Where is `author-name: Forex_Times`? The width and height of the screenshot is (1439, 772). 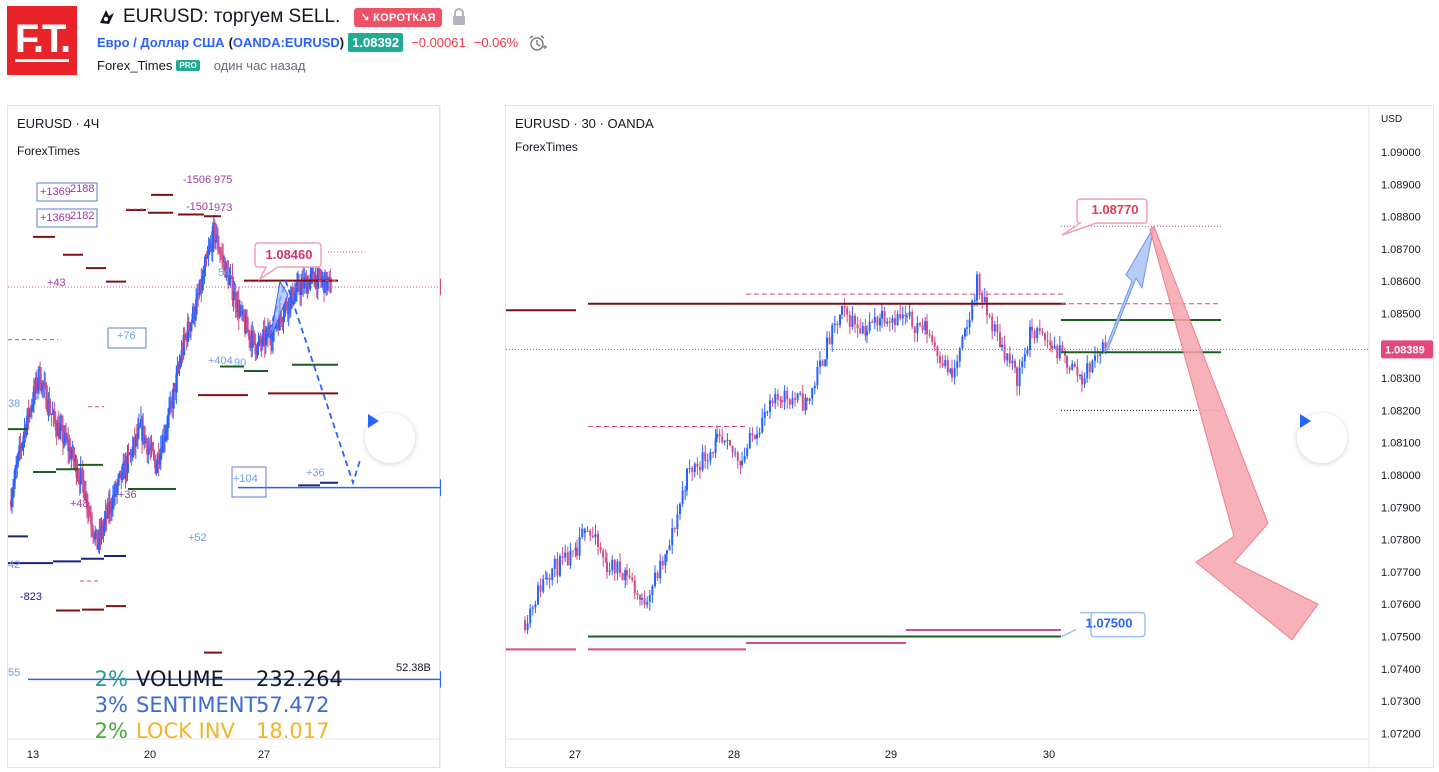 author-name: Forex_Times is located at coordinates (135, 65).